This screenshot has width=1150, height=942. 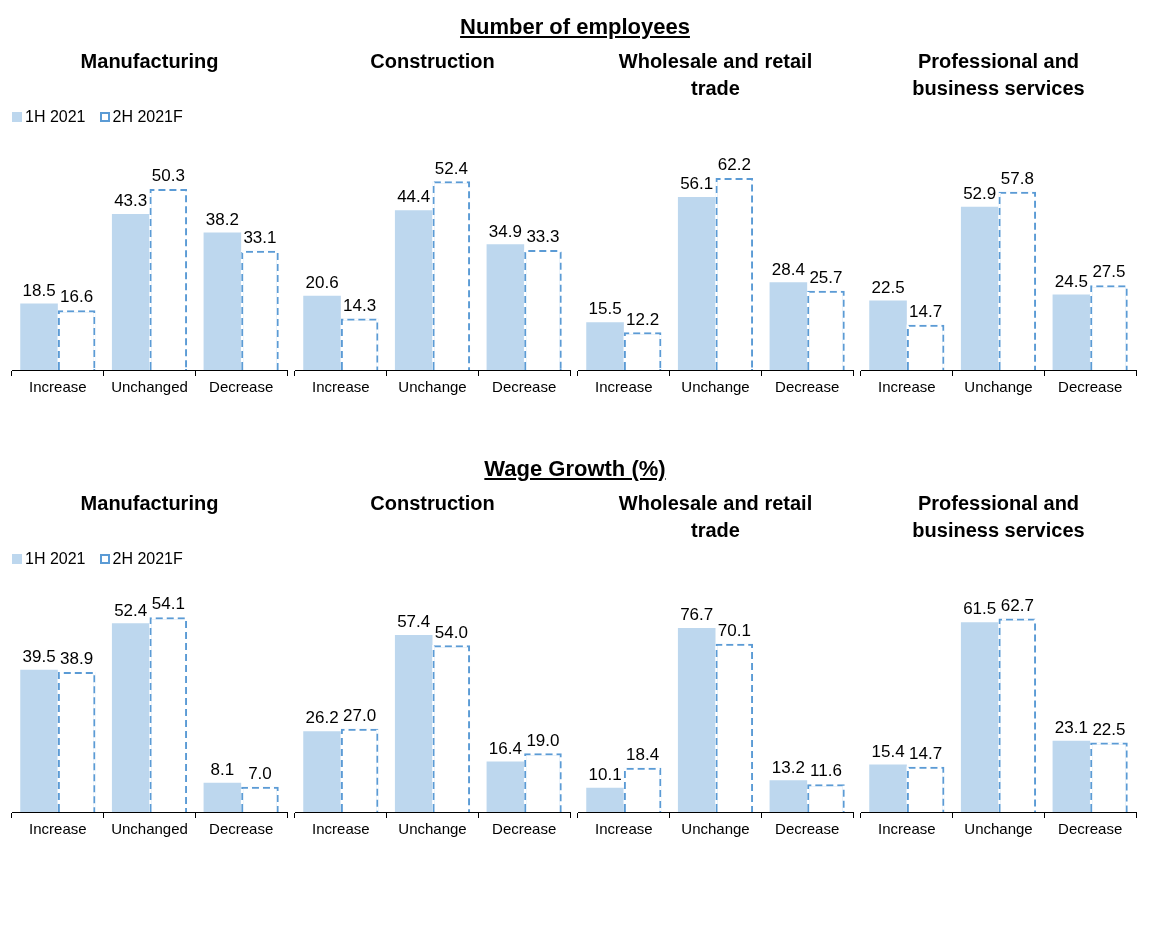 What do you see at coordinates (788, 767) in the screenshot?
I see `data-label: 13.2` at bounding box center [788, 767].